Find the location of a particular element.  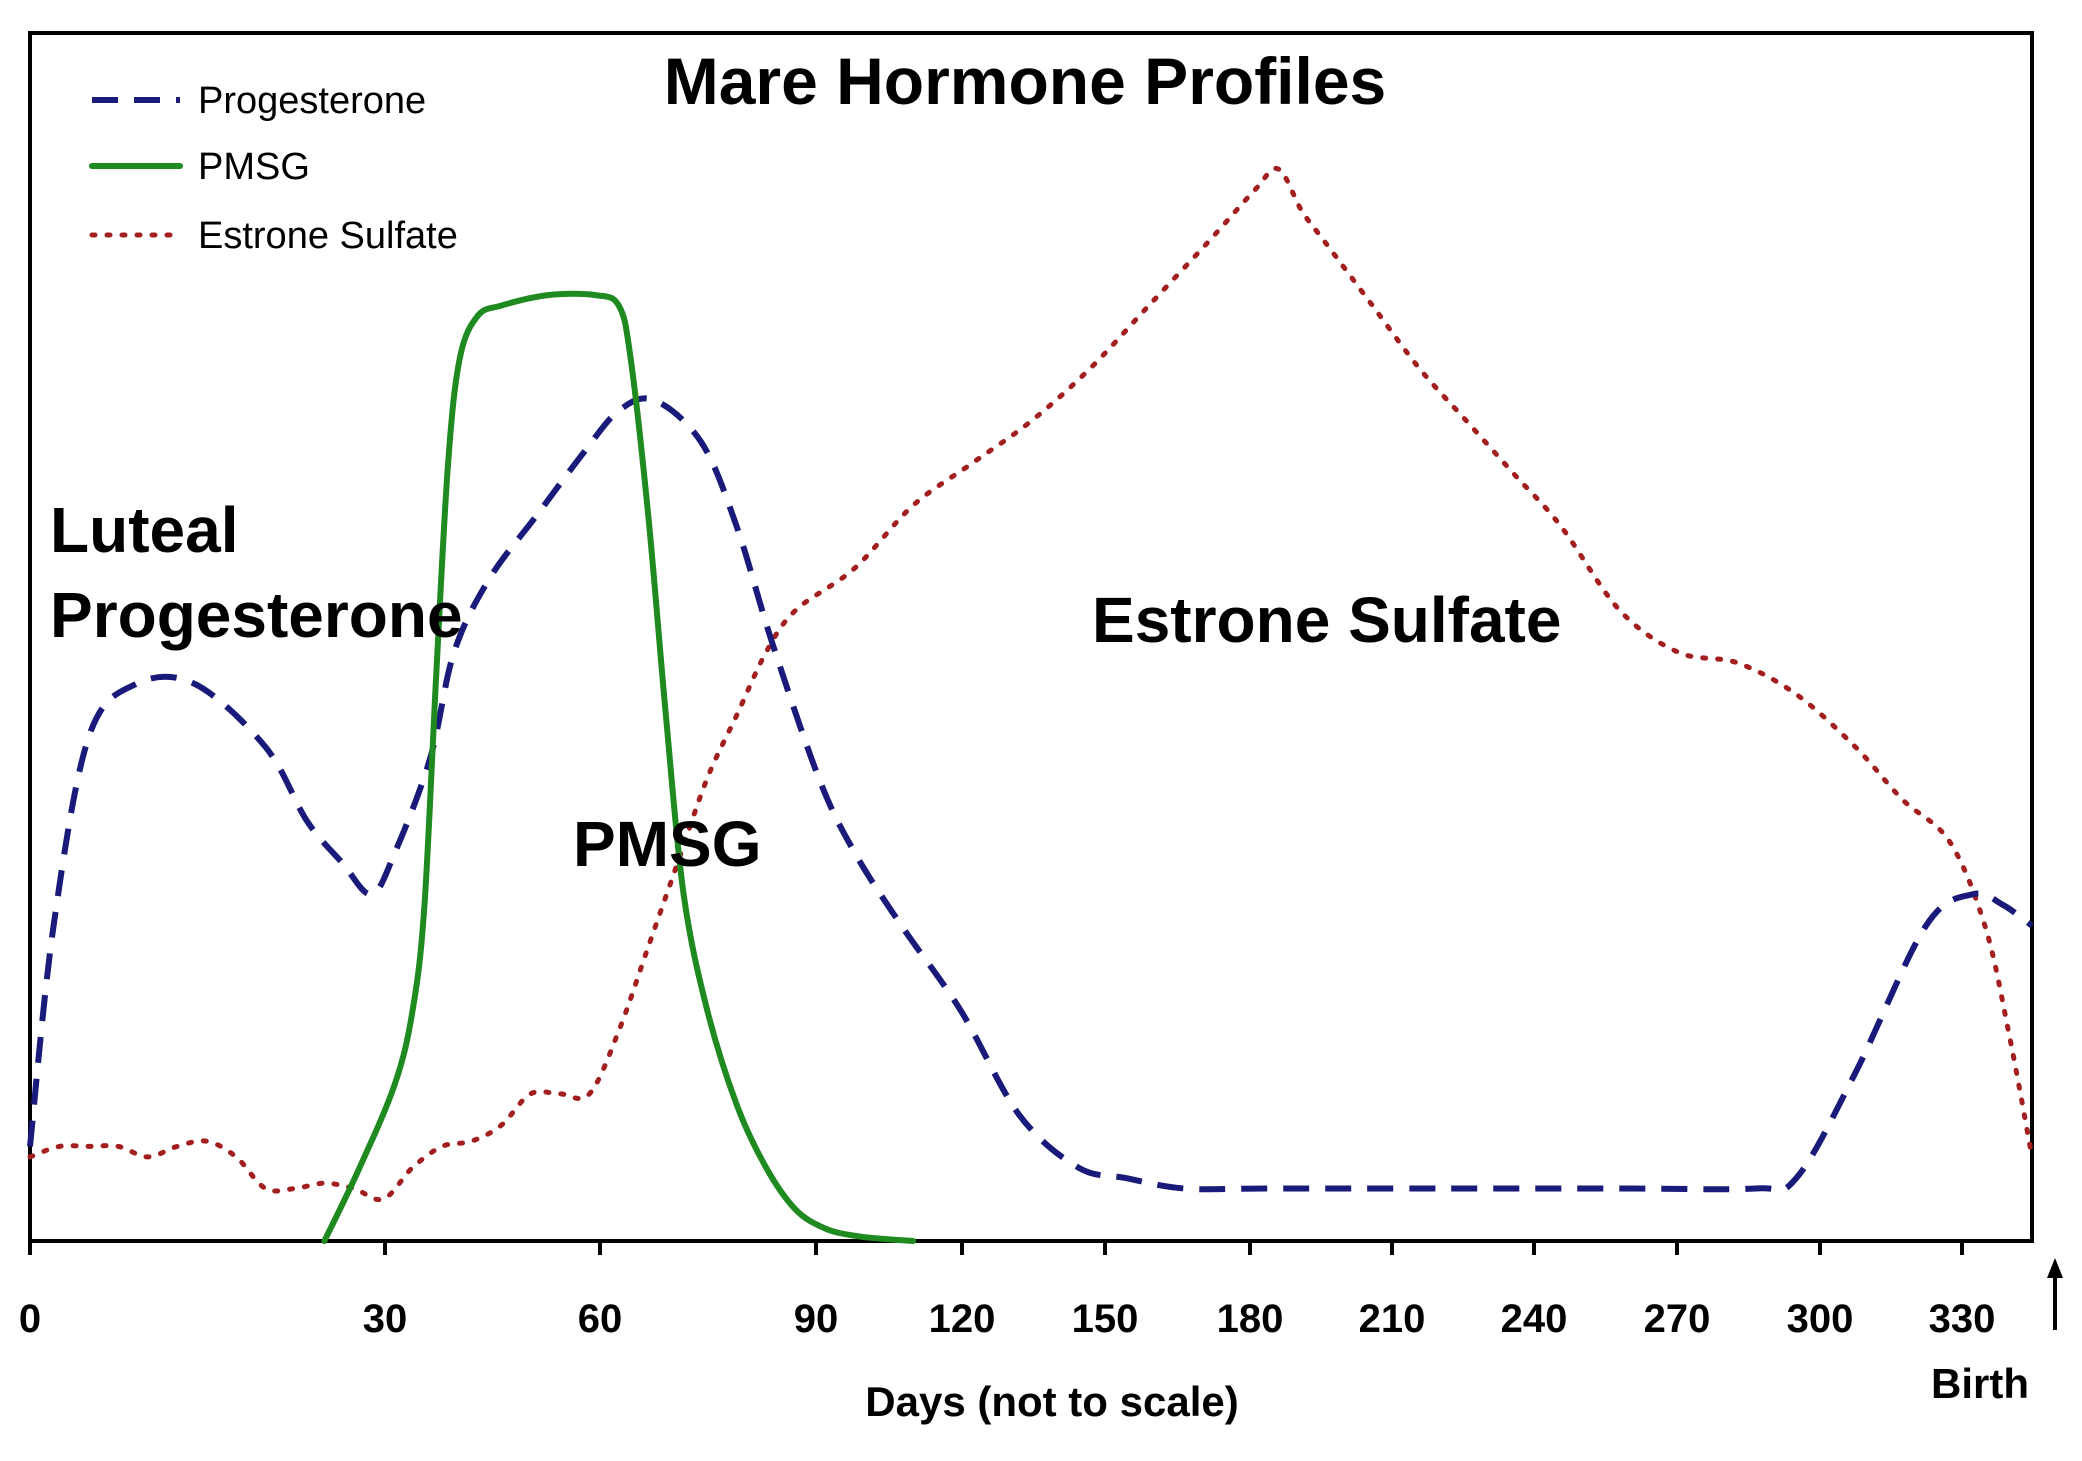

x-axis-label: Days (not to scale) is located at coordinates (1051, 1401).